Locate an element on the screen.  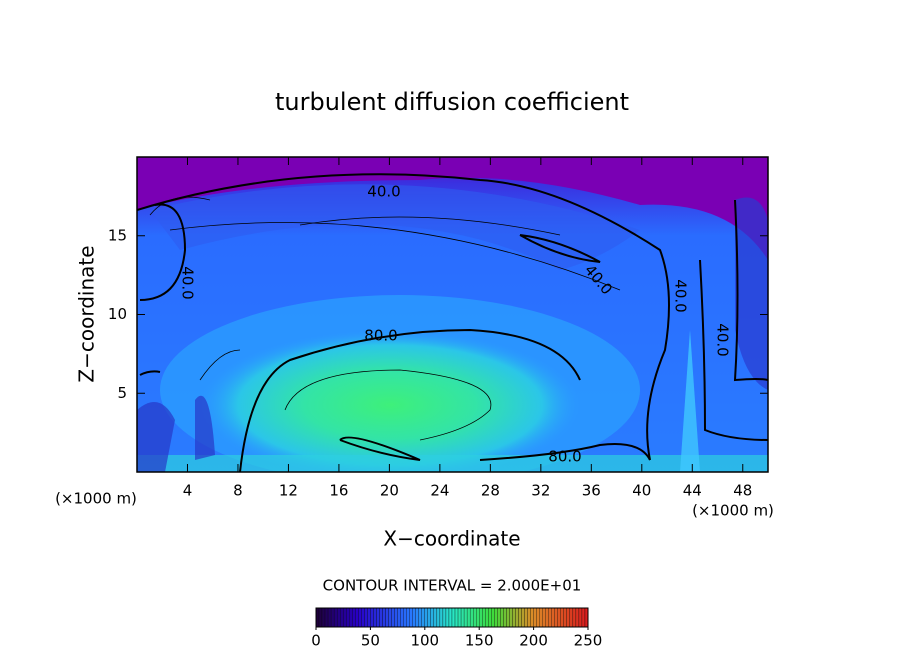
y-tick-label: 15 is located at coordinates (117, 235).